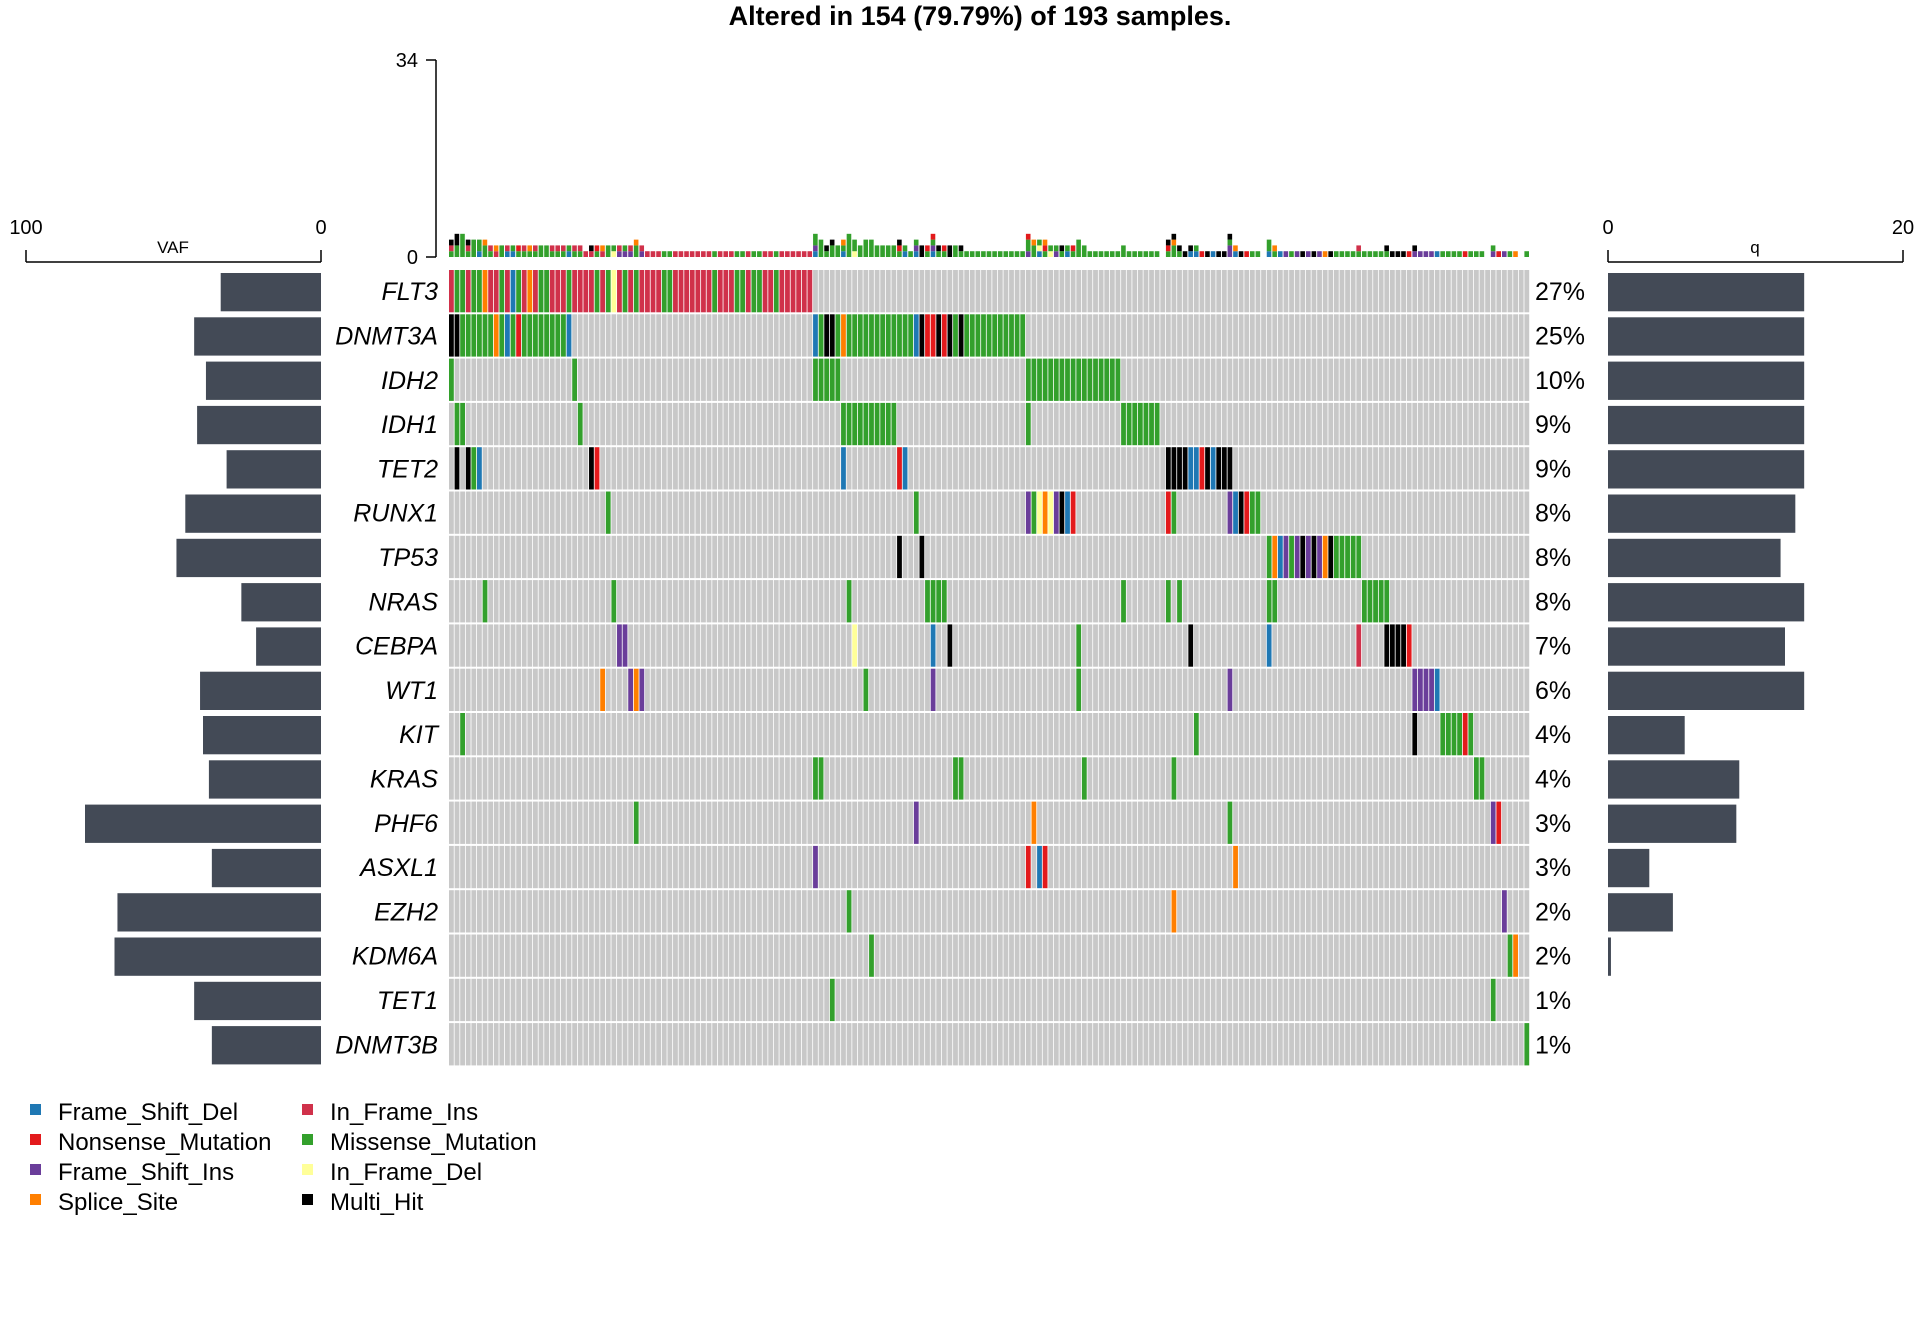 The height and width of the screenshot is (1344, 1920). Describe the element at coordinates (118, 1202) in the screenshot. I see `legend-label: Splice_Site` at that location.